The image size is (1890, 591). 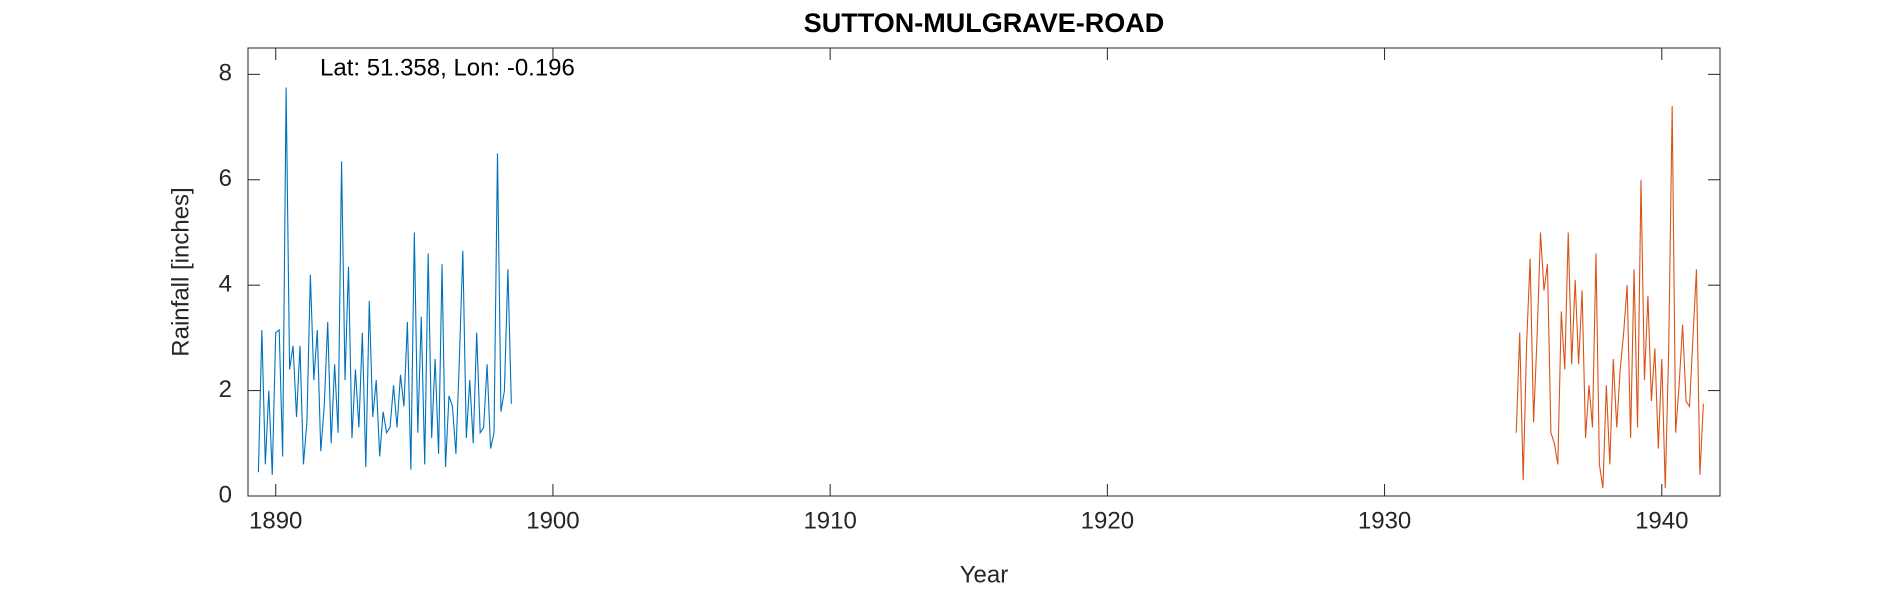 What do you see at coordinates (1384, 520) in the screenshot?
I see `x-tick-label: 1930` at bounding box center [1384, 520].